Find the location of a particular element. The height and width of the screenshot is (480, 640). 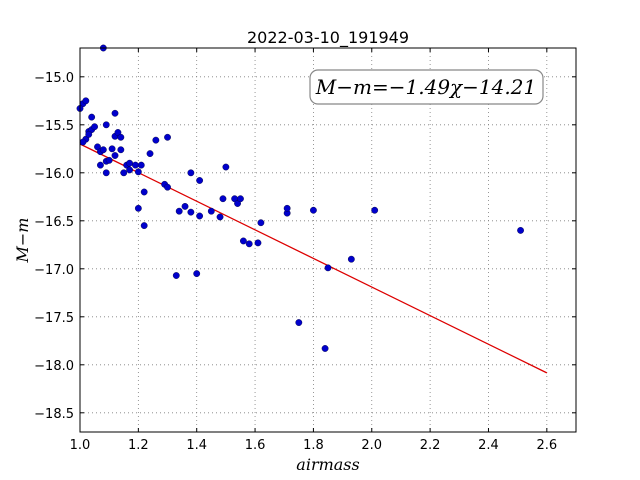

x-tick-labels: 1.0 1.2 1.4 1.6 1.8 2.0 2.2 2.4 2.6 is located at coordinates (314, 445).